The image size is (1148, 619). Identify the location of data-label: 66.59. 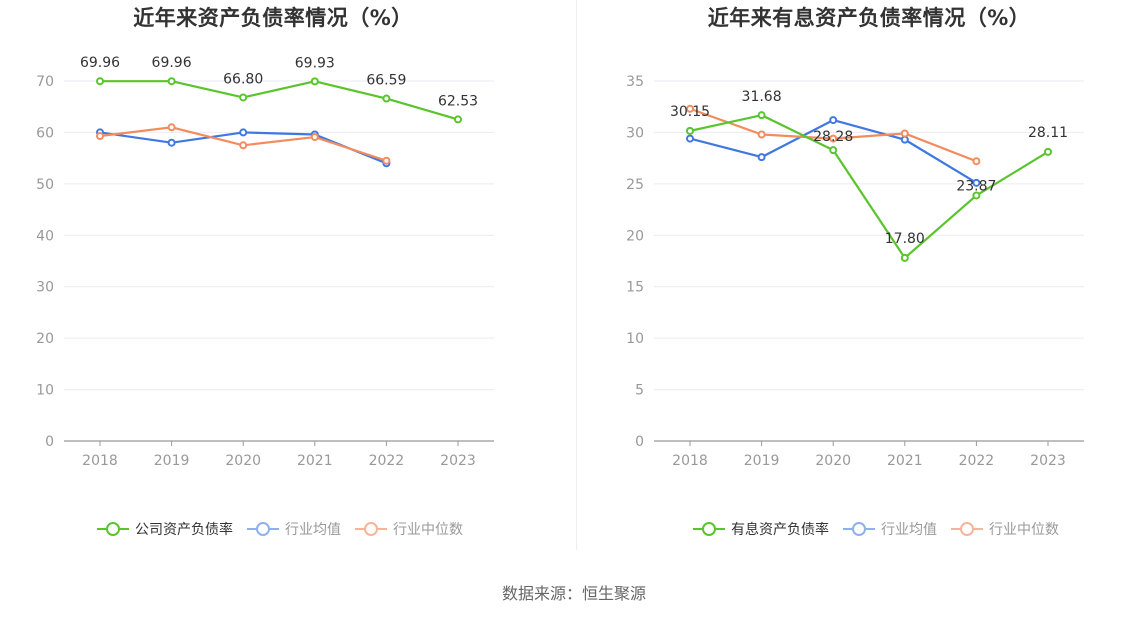
(386, 81).